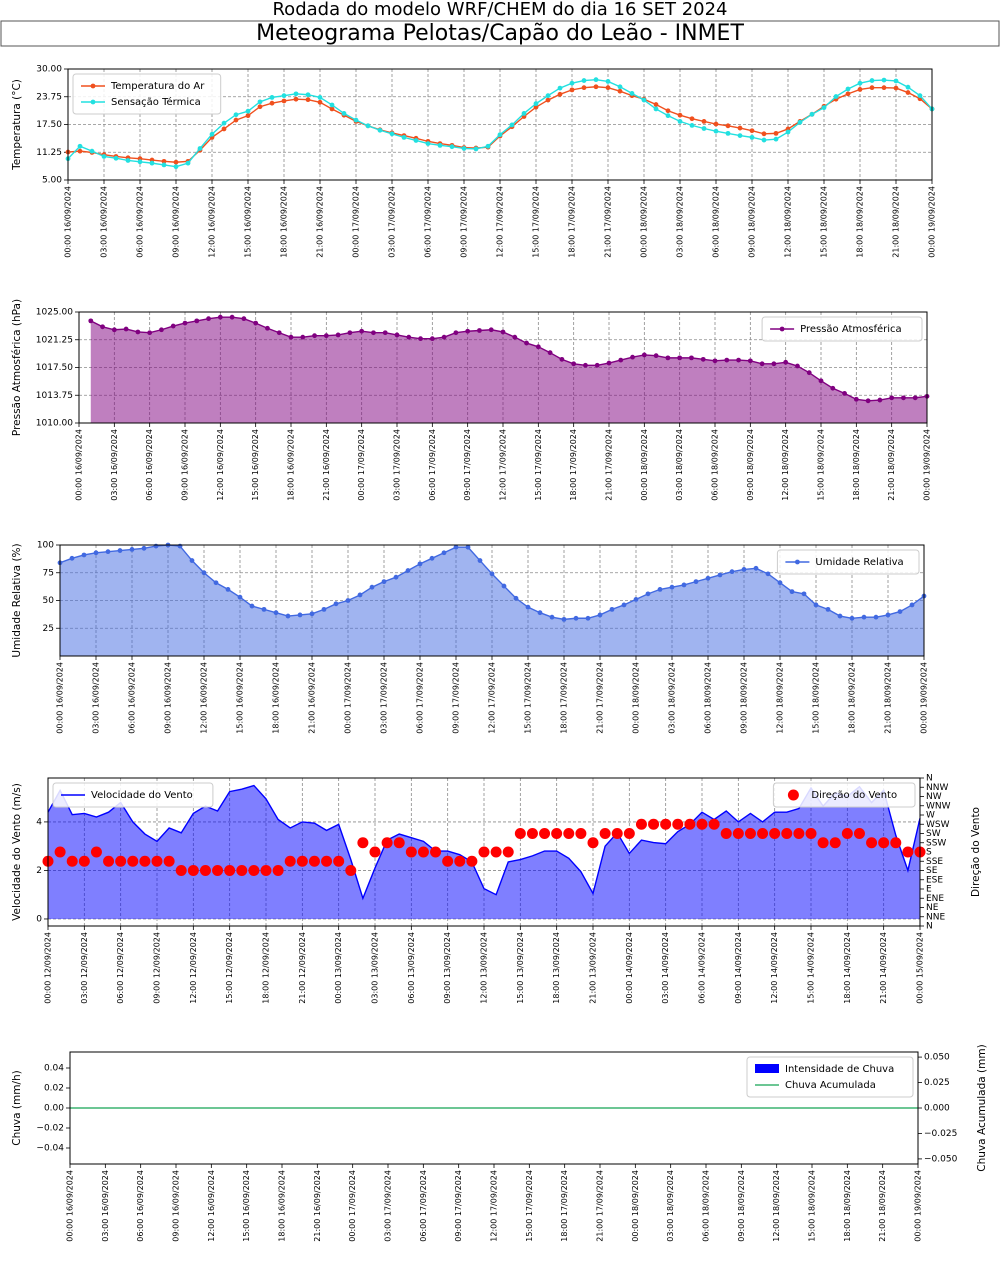 The height and width of the screenshot is (1269, 1000). Describe the element at coordinates (49, 125) in the screenshot. I see `y-tick-label: 17.50` at that location.